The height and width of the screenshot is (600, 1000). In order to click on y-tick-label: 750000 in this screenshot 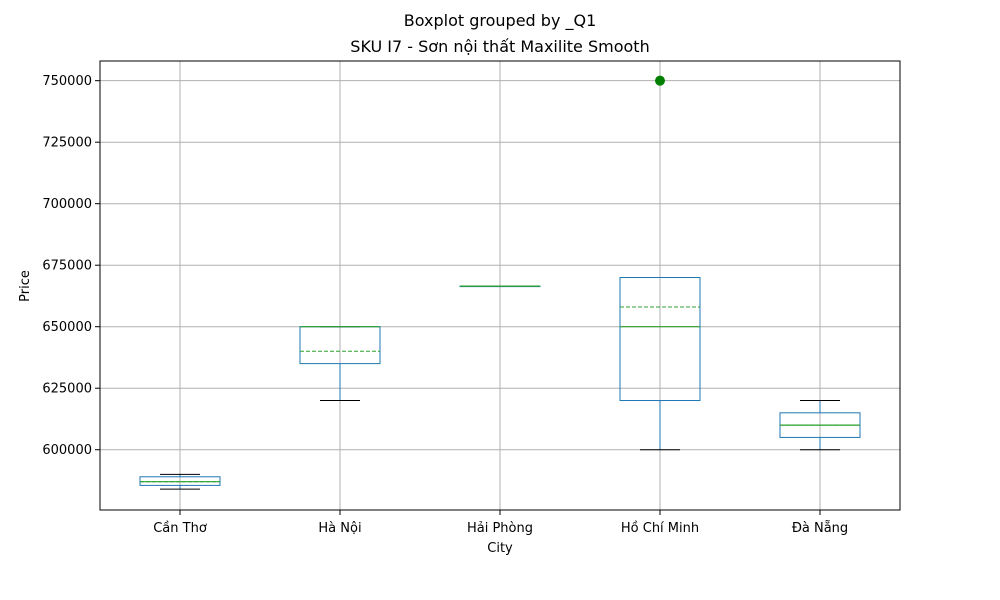, I will do `click(67, 81)`.